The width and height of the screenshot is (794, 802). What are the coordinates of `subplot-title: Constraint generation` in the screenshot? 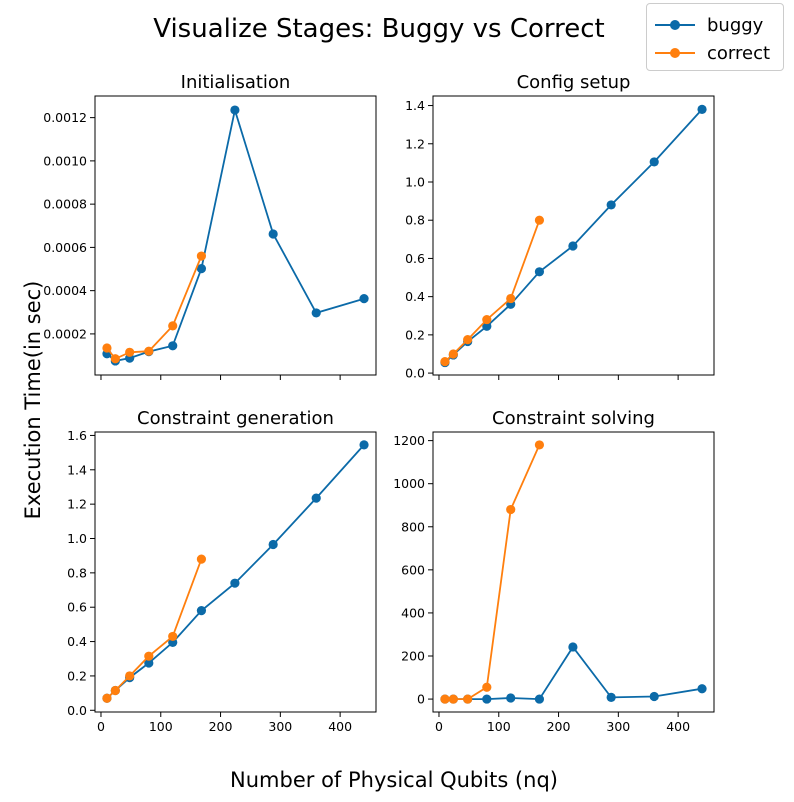 It's located at (235, 418).